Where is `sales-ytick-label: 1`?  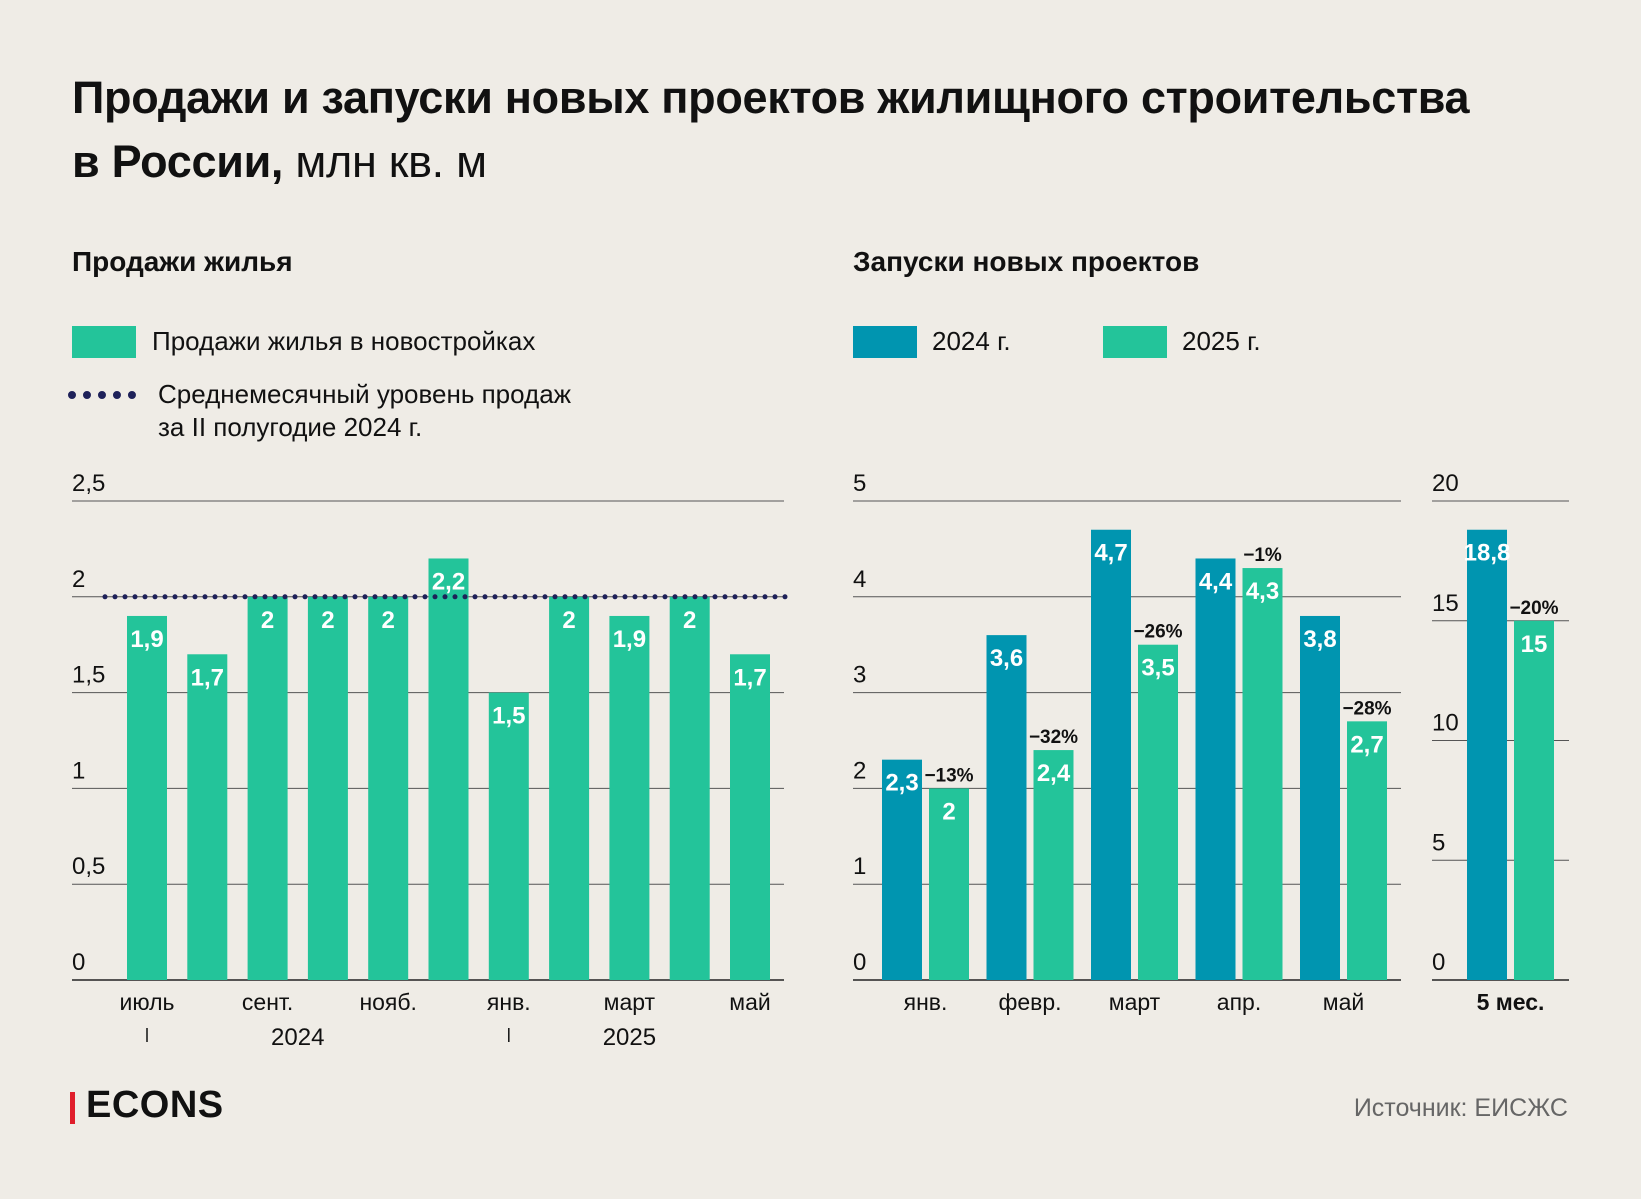 sales-ytick-label: 1 is located at coordinates (78, 770).